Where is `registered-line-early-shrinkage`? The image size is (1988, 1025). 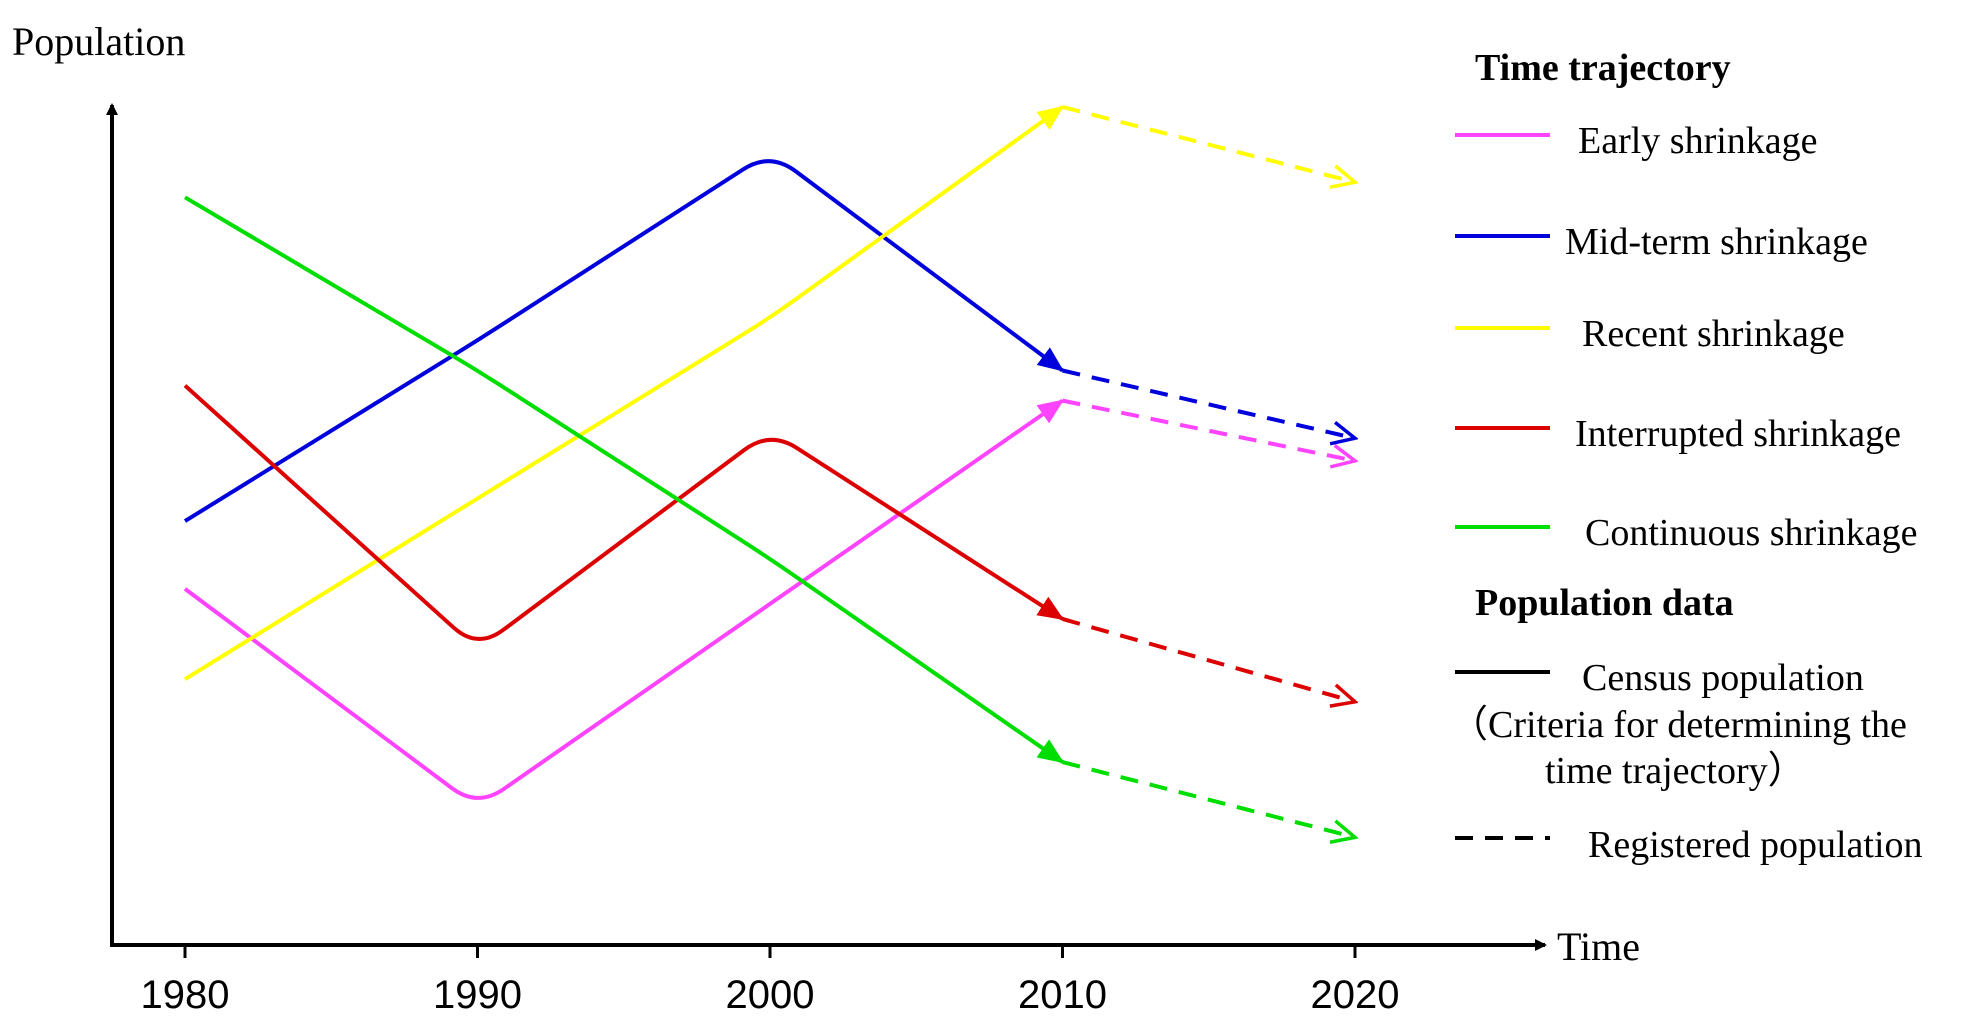 registered-line-early-shrinkage is located at coordinates (1209, 429).